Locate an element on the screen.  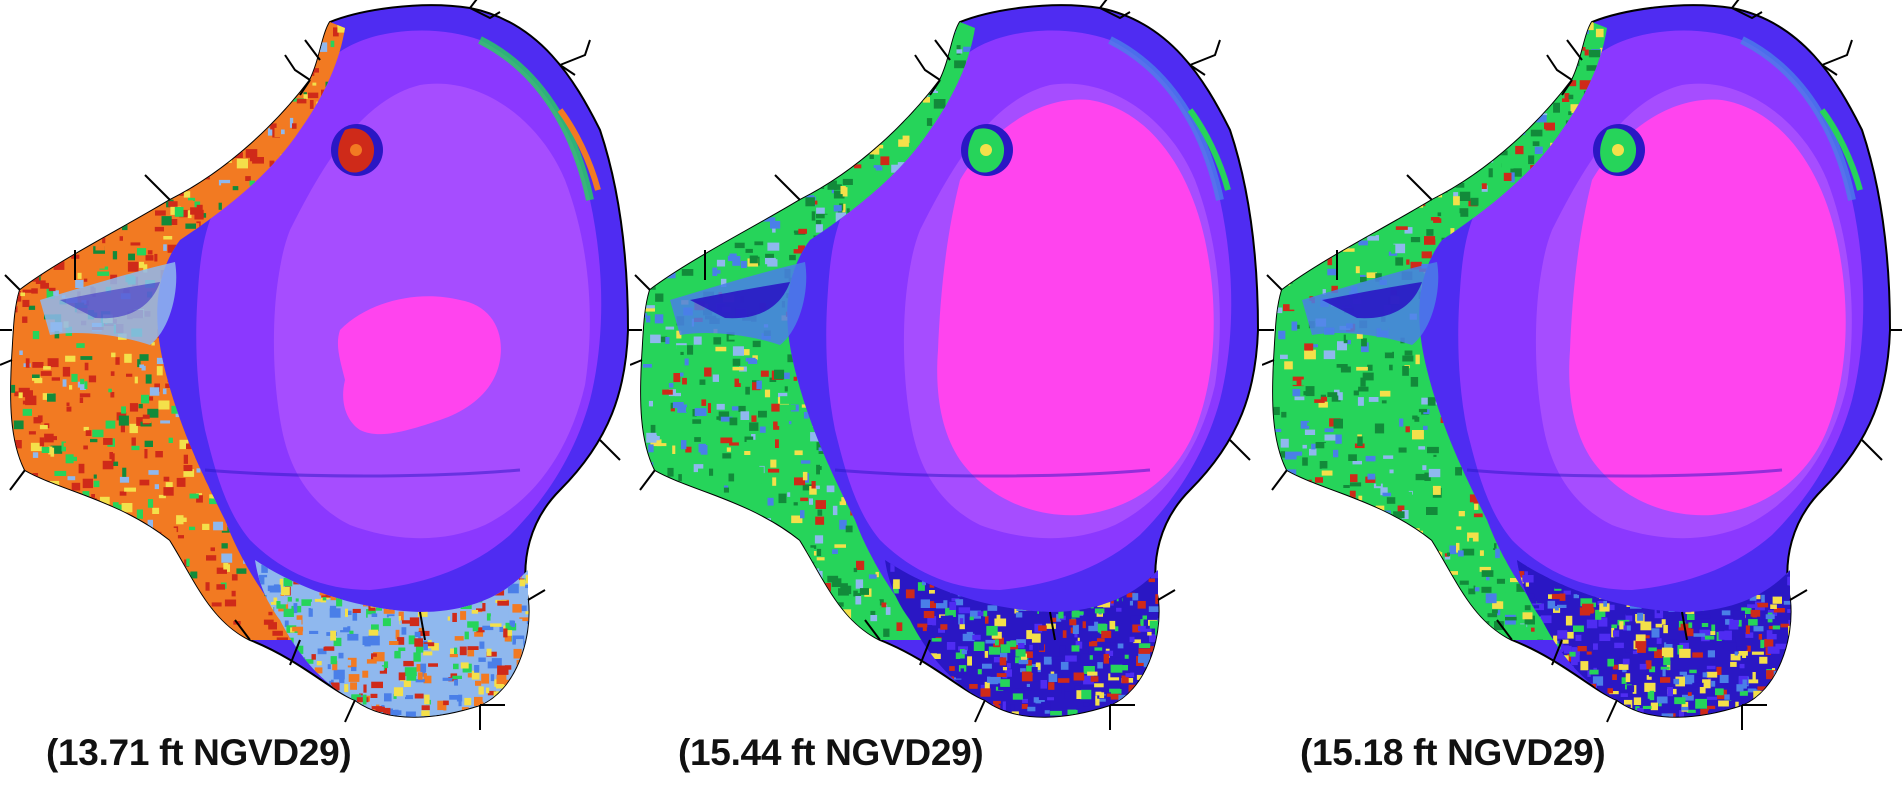
stage-caption-3: (15.18 ft NGVD29) is located at coordinates (1453, 752).